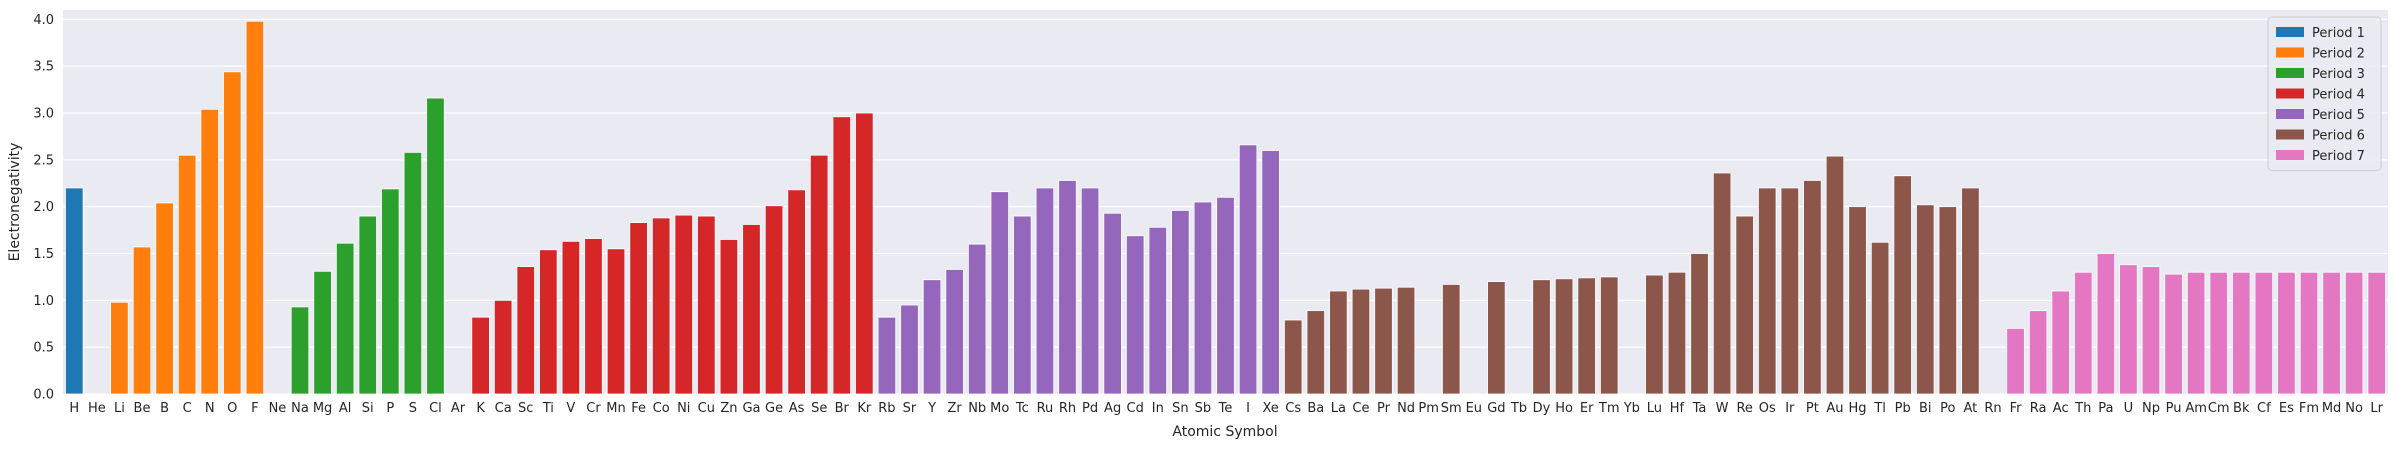 The width and height of the screenshot is (2396, 452). What do you see at coordinates (345, 408) in the screenshot?
I see `x-tick-label: Al` at bounding box center [345, 408].